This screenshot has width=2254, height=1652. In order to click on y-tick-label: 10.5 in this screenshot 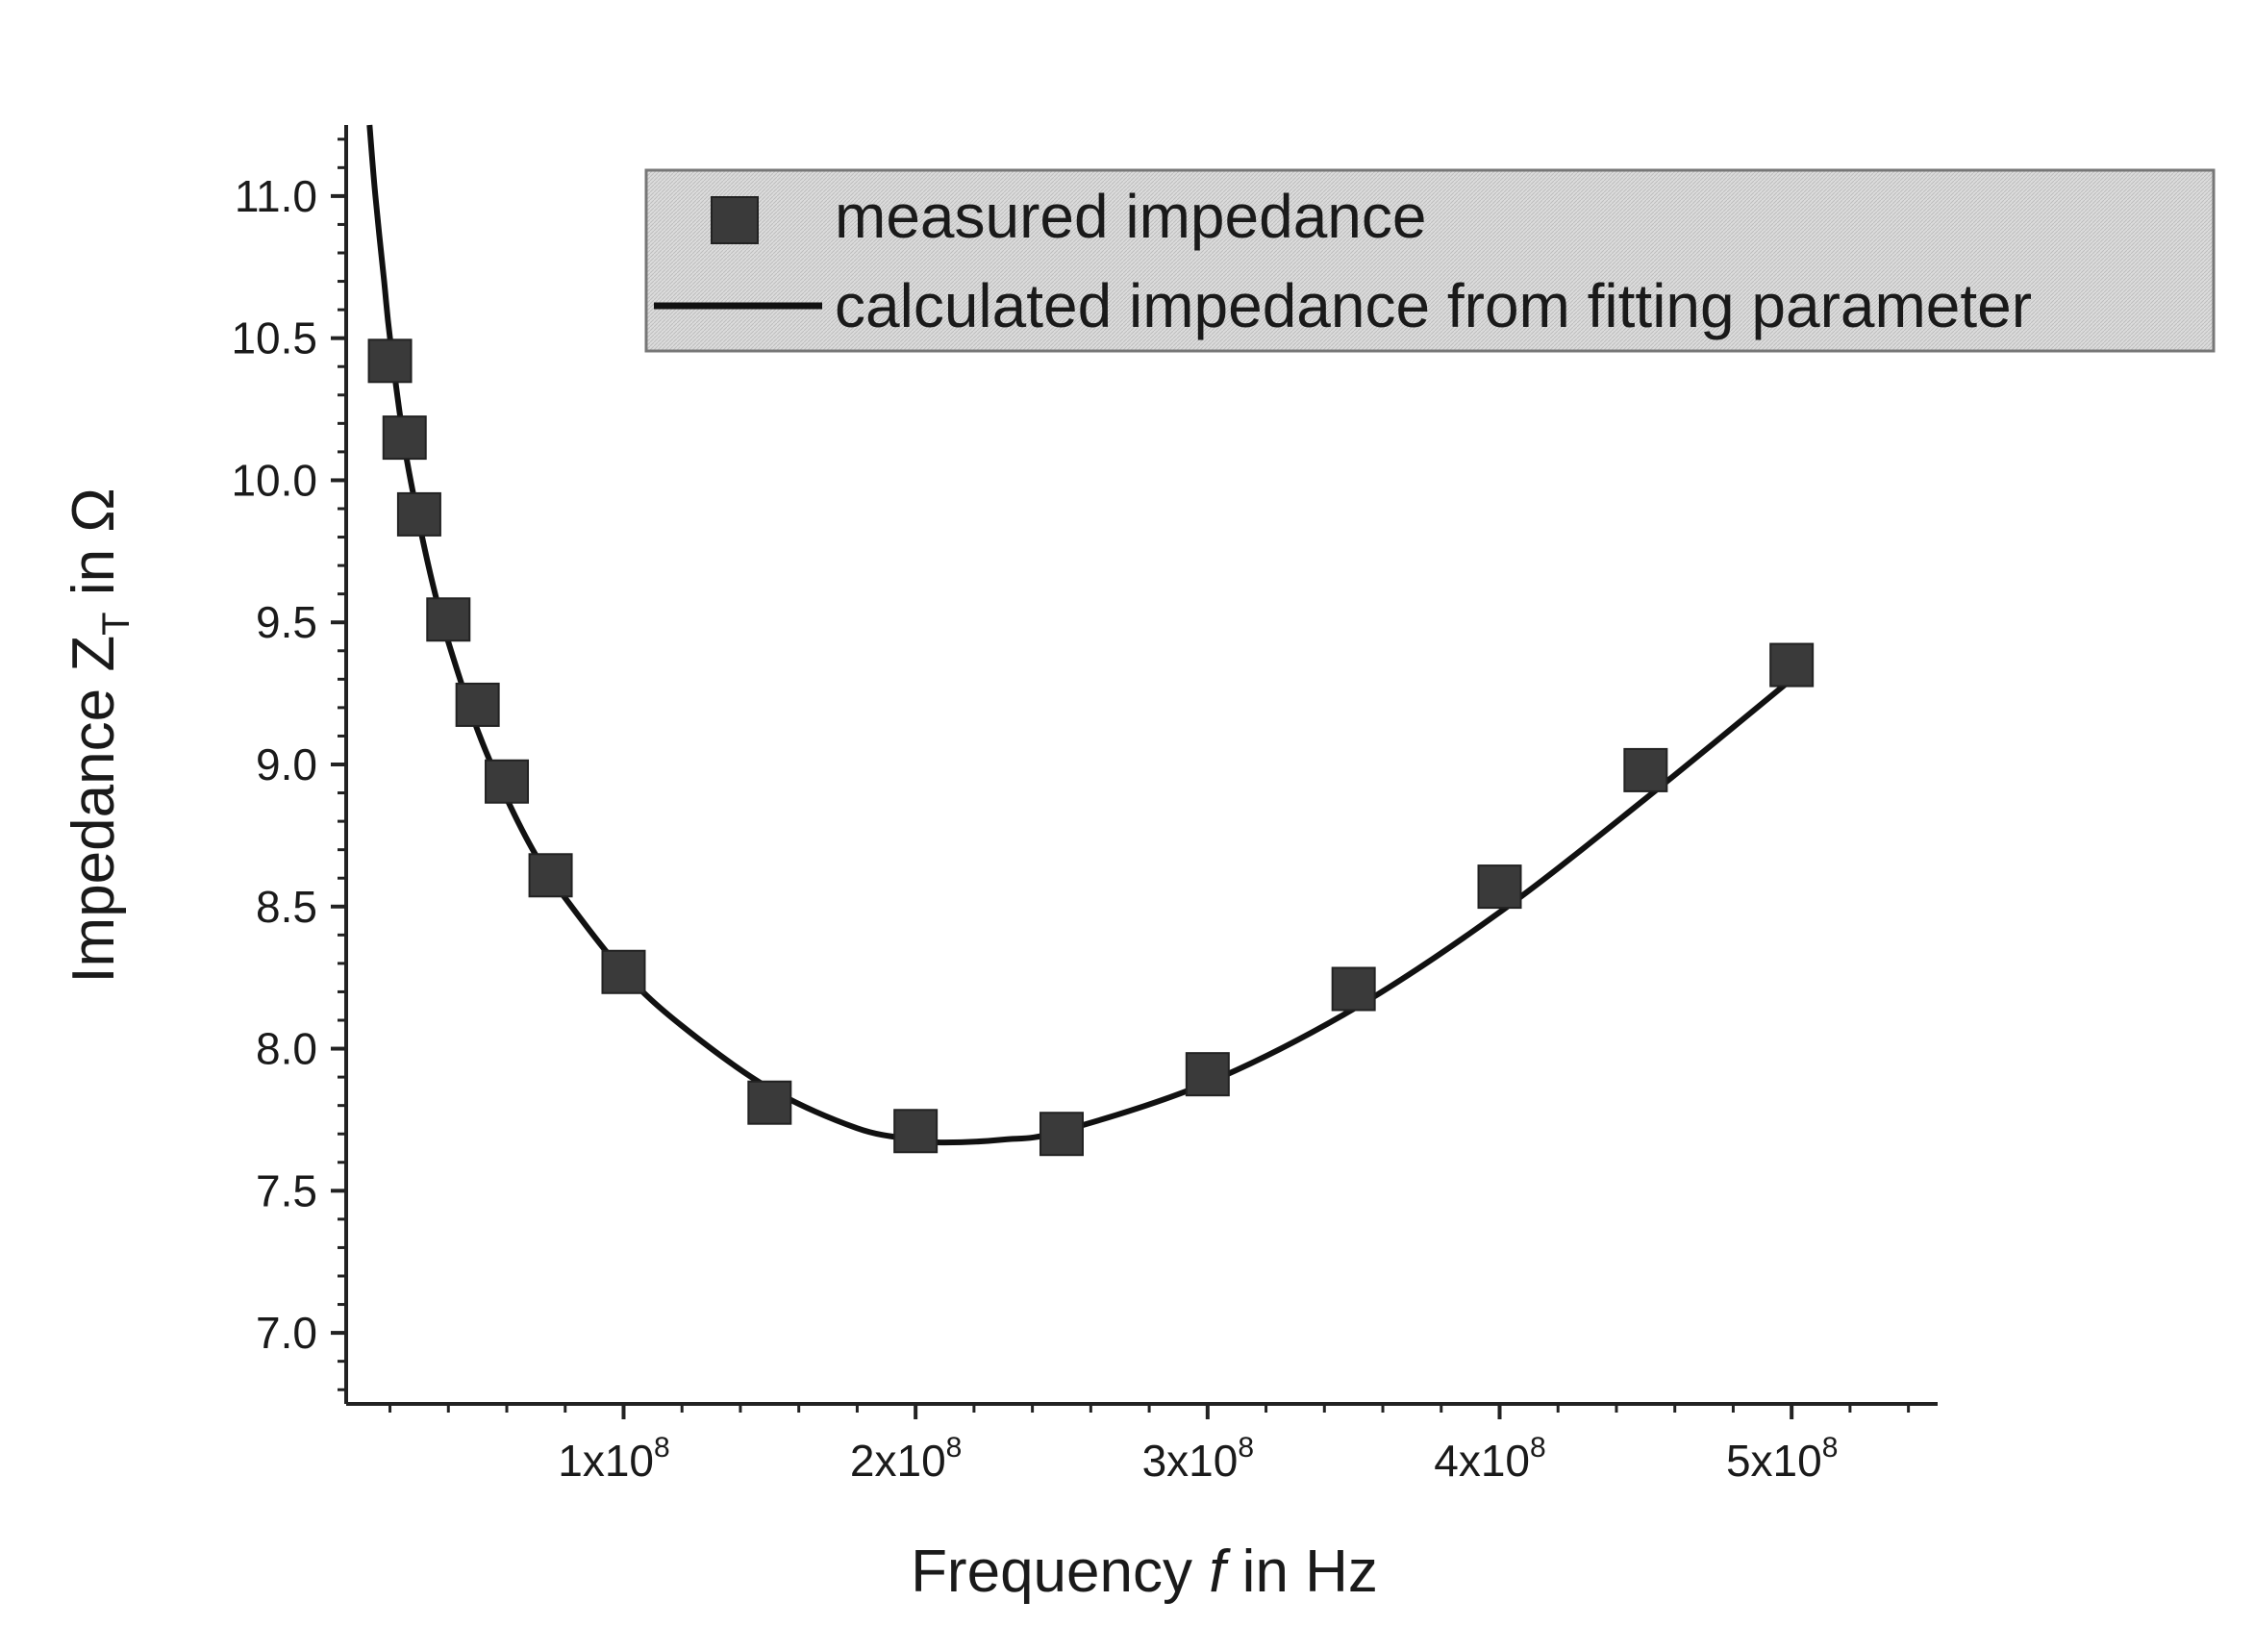, I will do `click(274, 338)`.